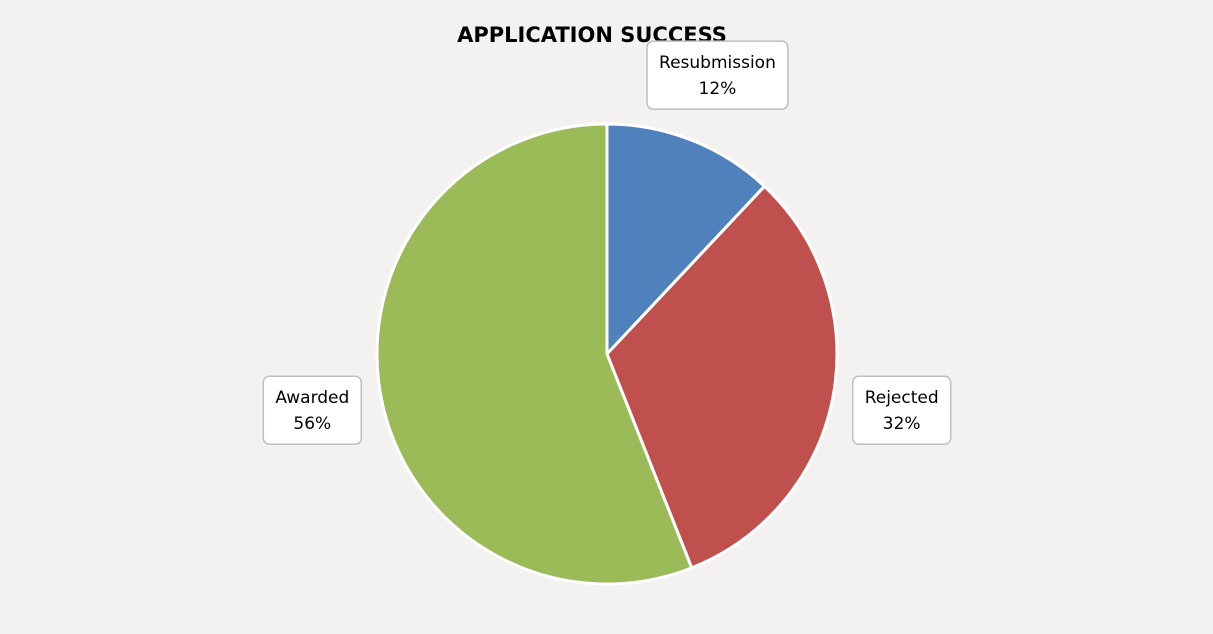  I want to click on data-label: Awarded 56%, so click(312, 410).